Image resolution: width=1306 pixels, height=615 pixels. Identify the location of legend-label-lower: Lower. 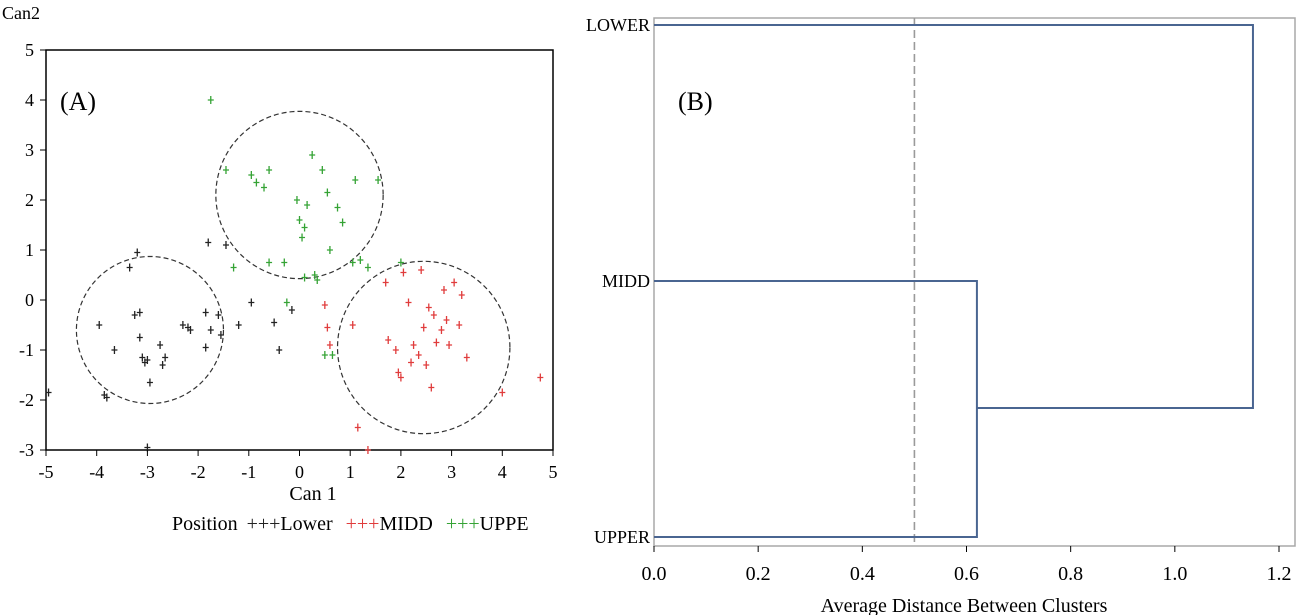
(306, 524).